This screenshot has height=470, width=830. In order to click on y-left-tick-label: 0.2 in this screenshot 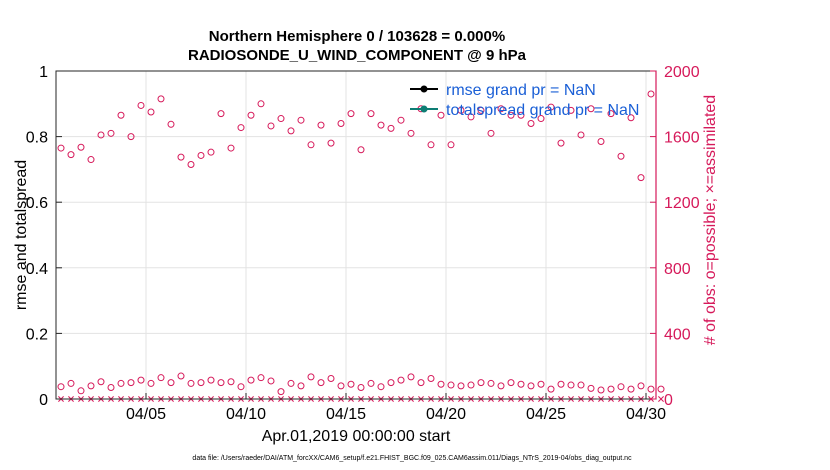, I will do `click(37, 334)`.